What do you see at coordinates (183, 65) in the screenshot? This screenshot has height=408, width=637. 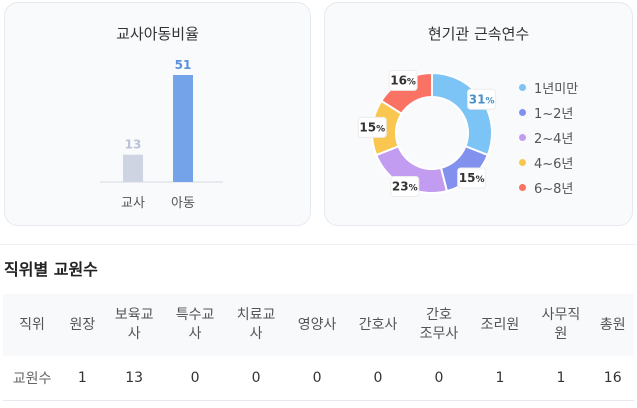 I see `bar-value-label: 51` at bounding box center [183, 65].